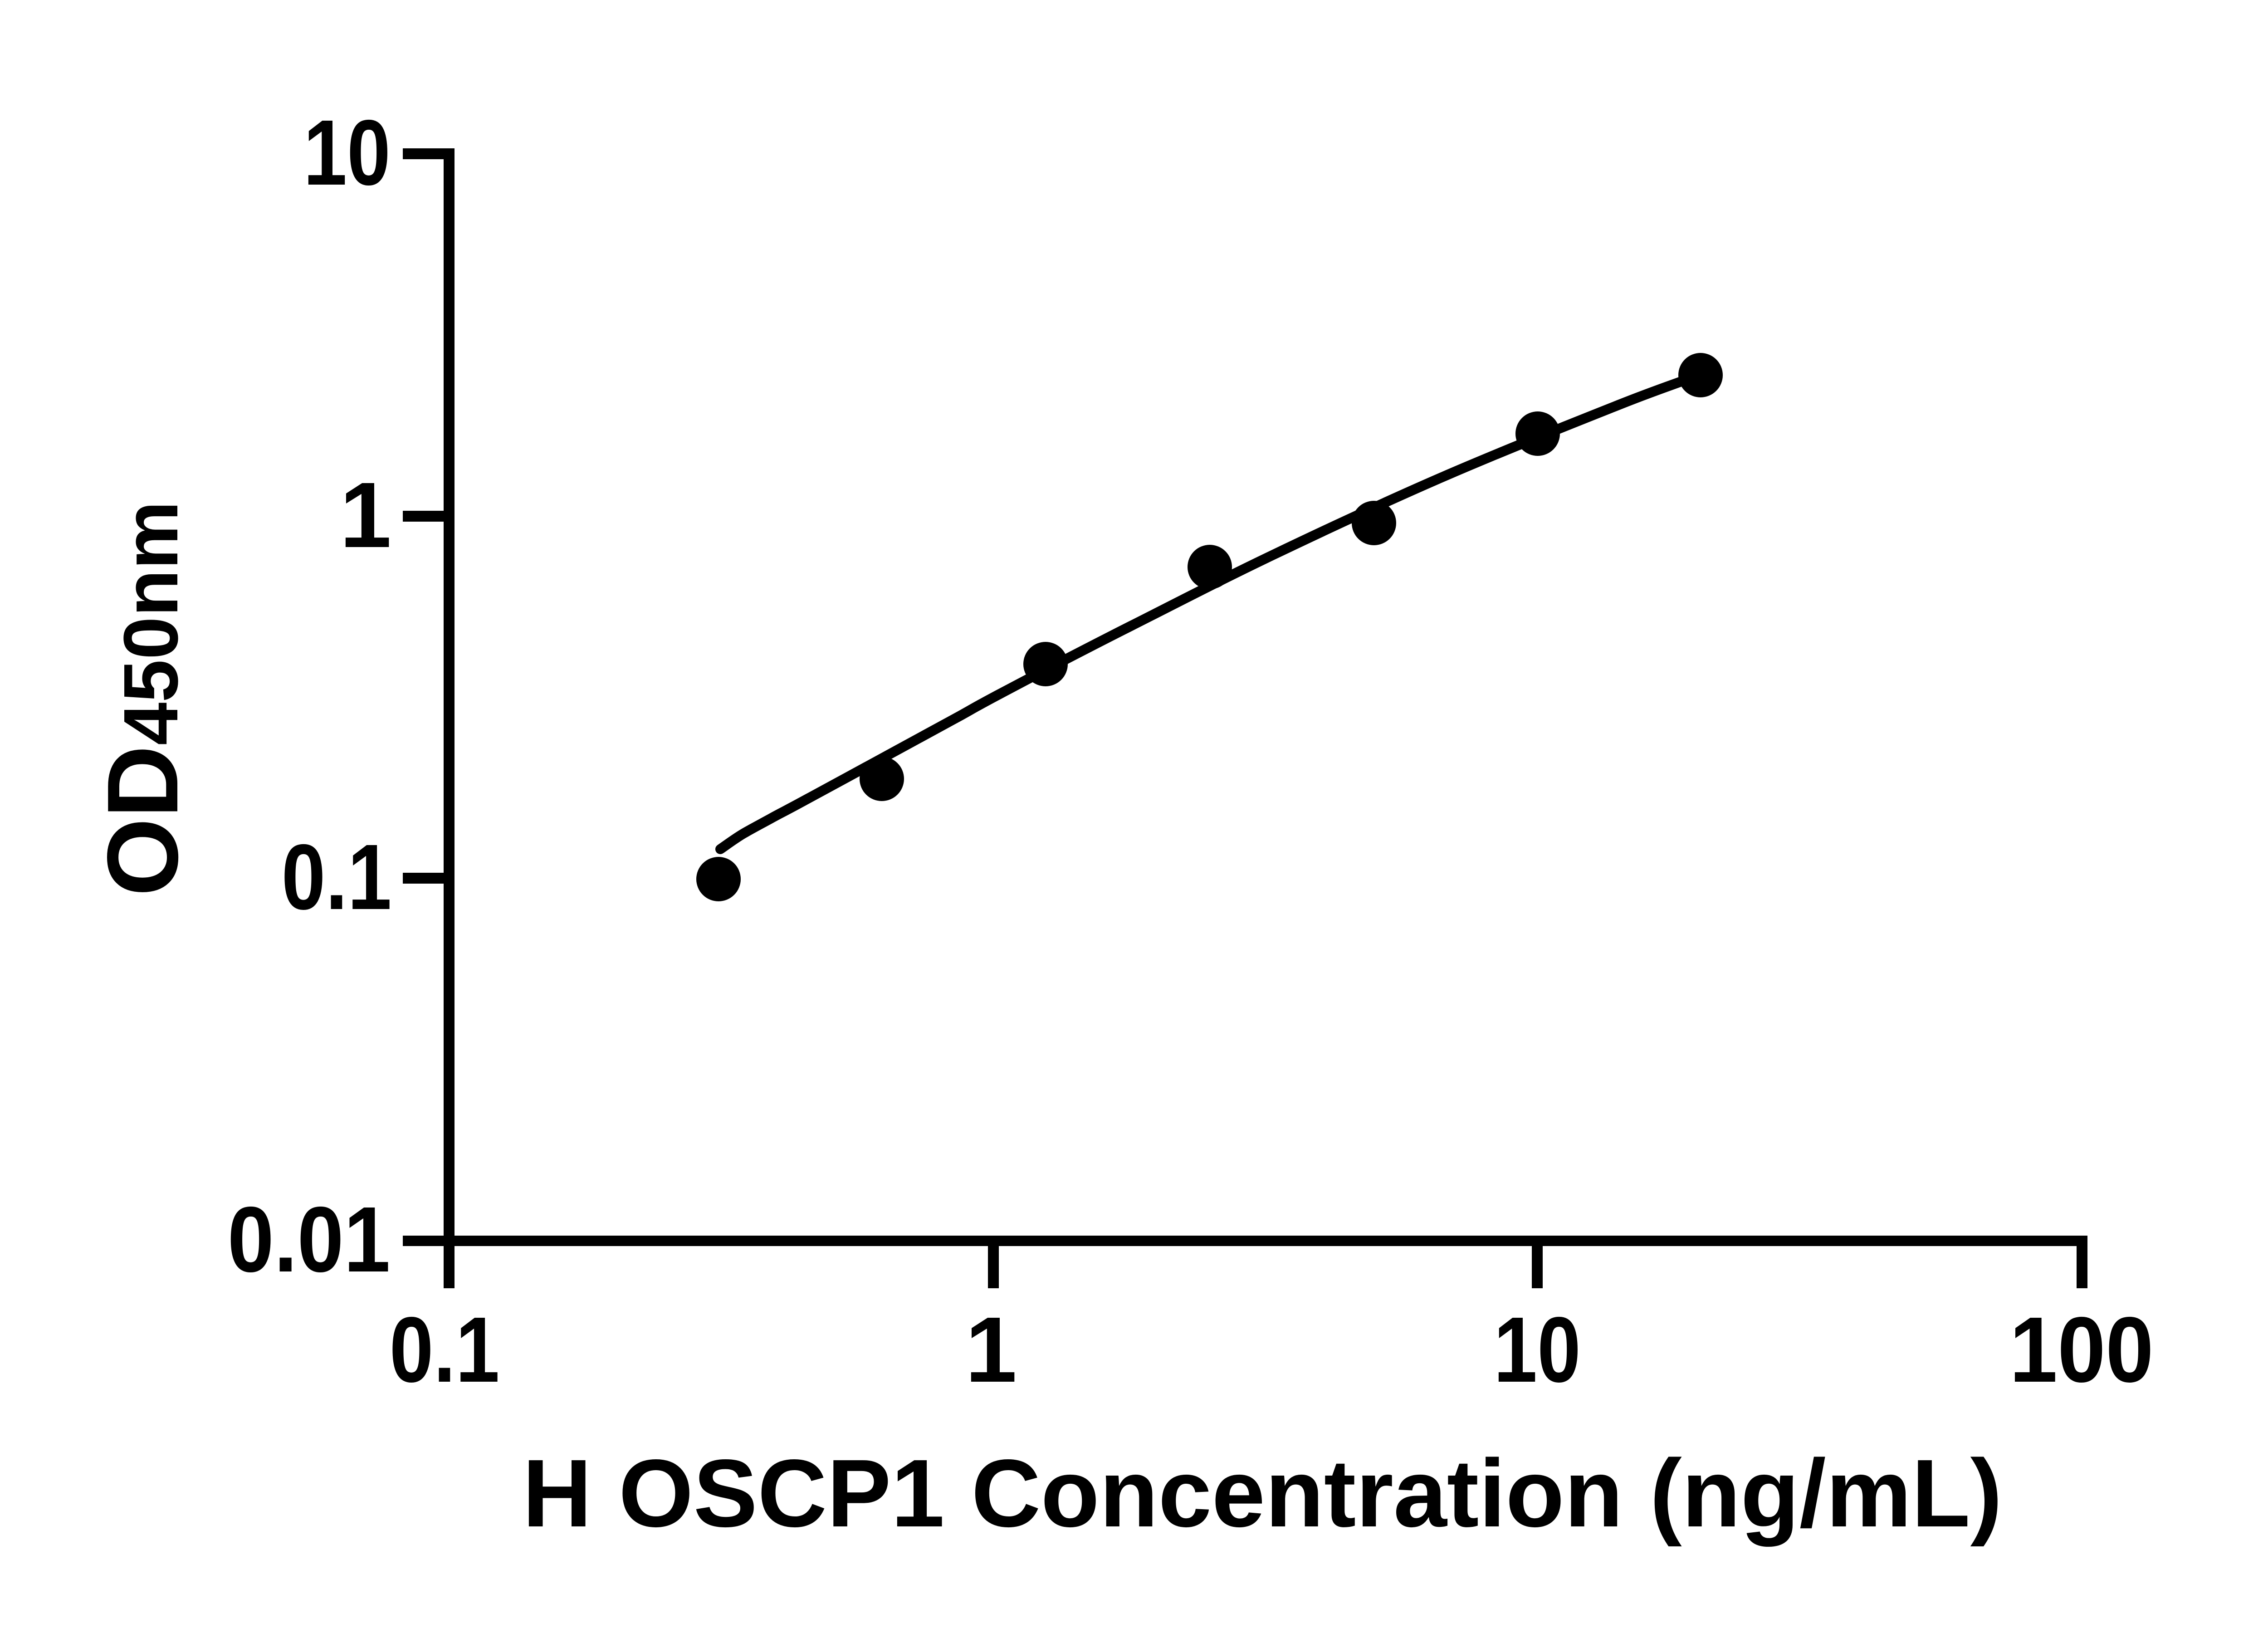 This screenshot has height=1633, width=2268. I want to click on svg-text: 0.01, so click(310, 1239).